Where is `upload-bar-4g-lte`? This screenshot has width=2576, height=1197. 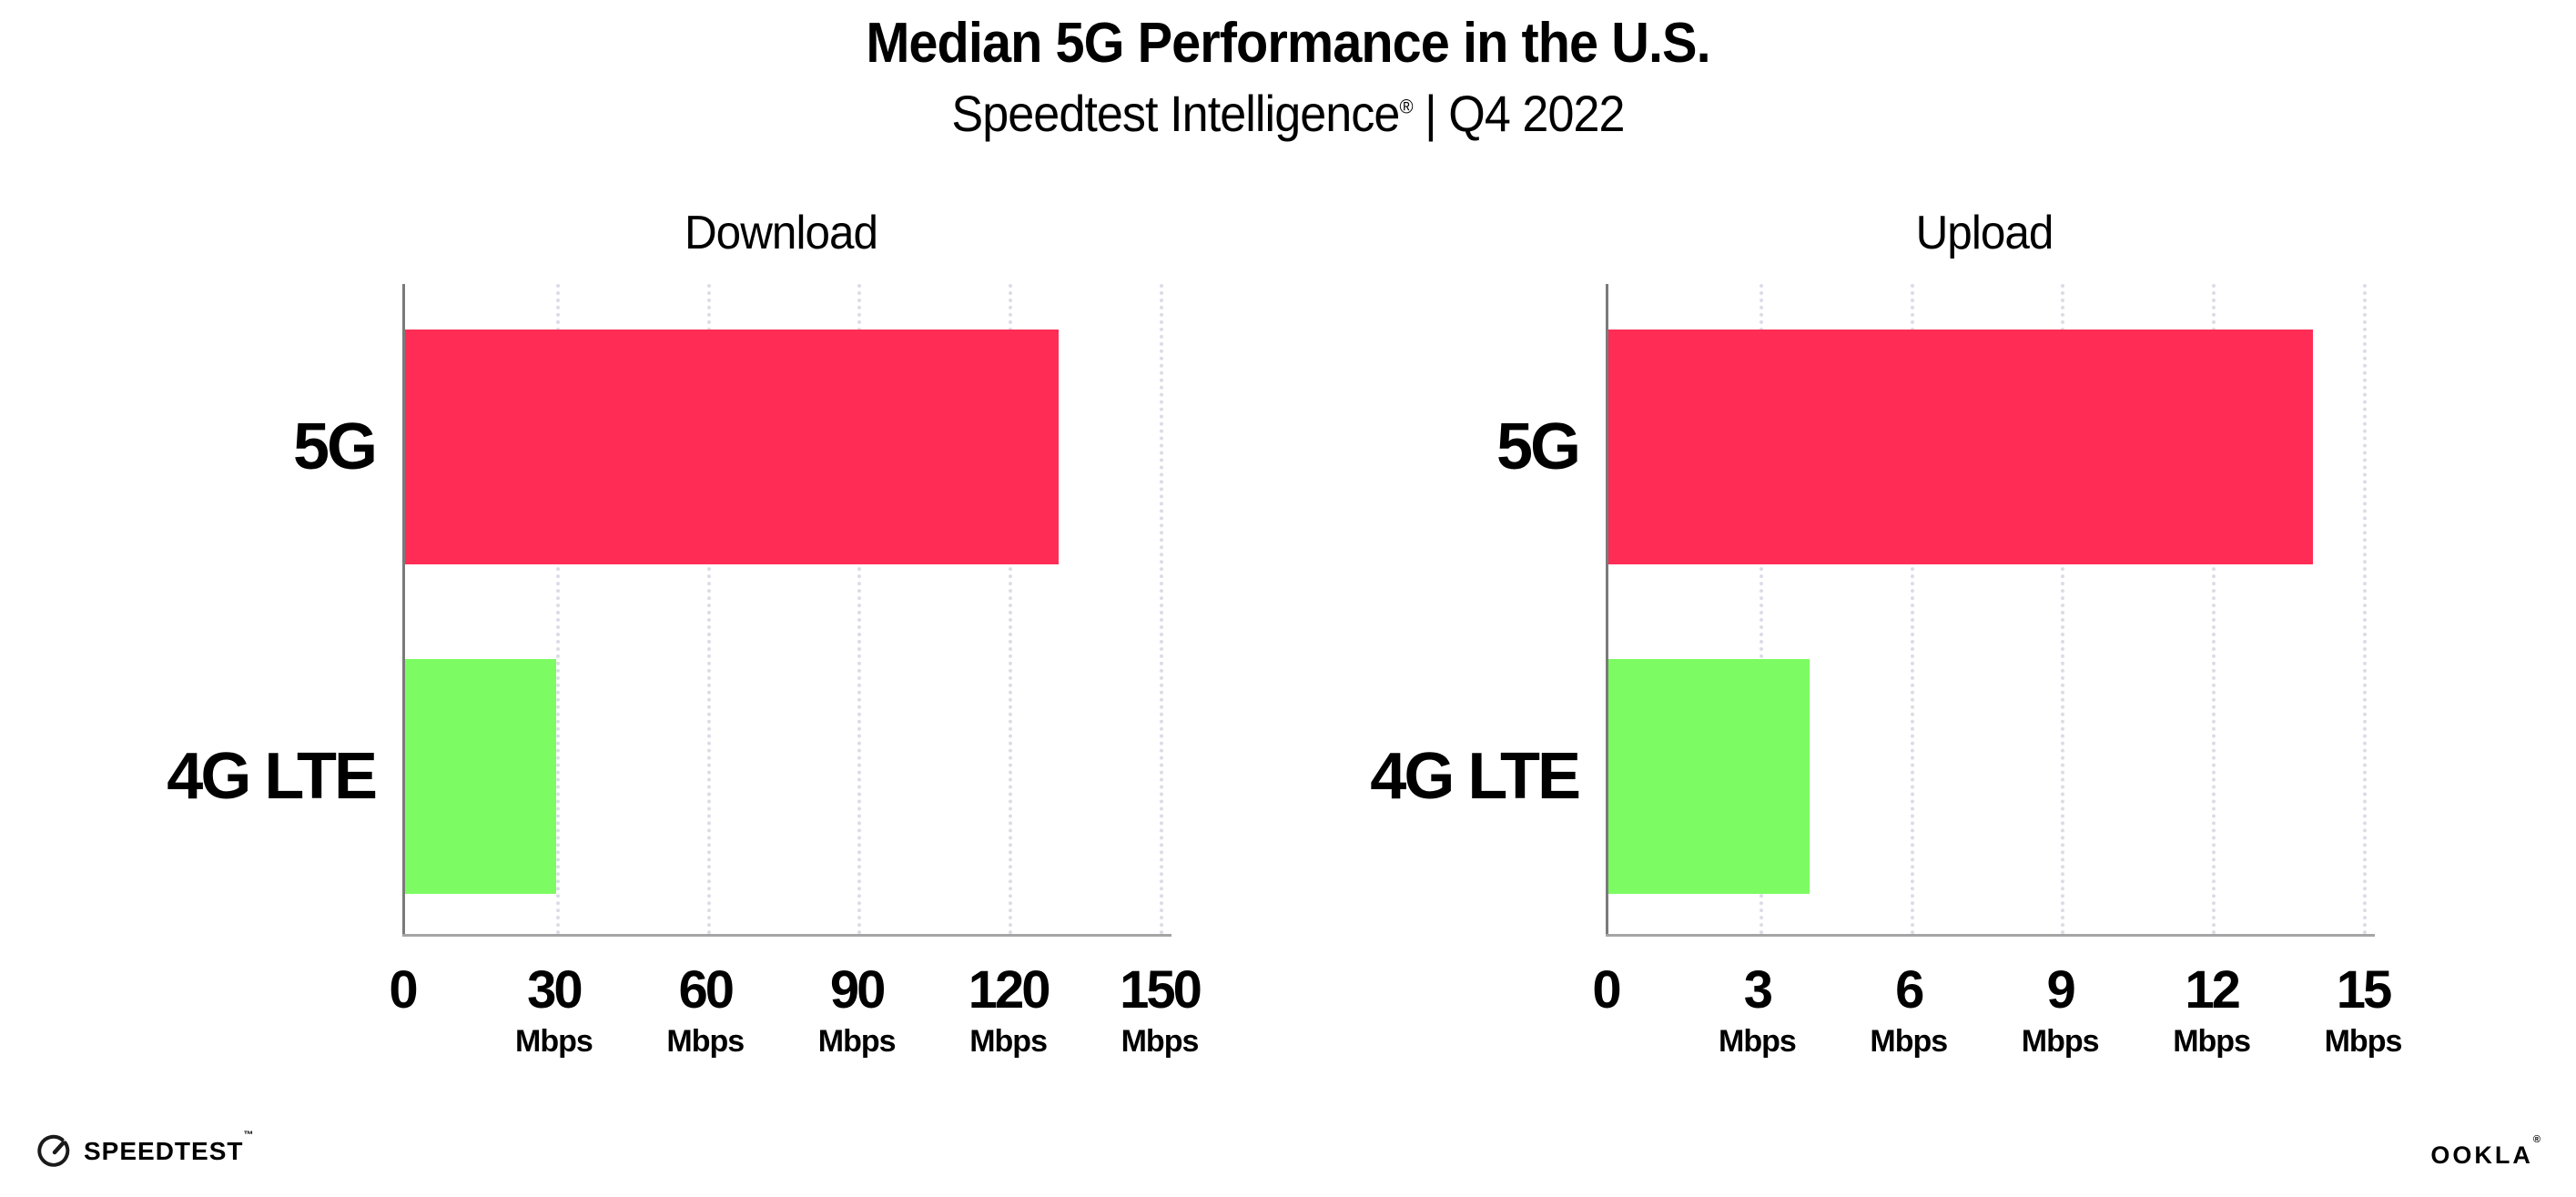
upload-bar-4g-lte is located at coordinates (1709, 777).